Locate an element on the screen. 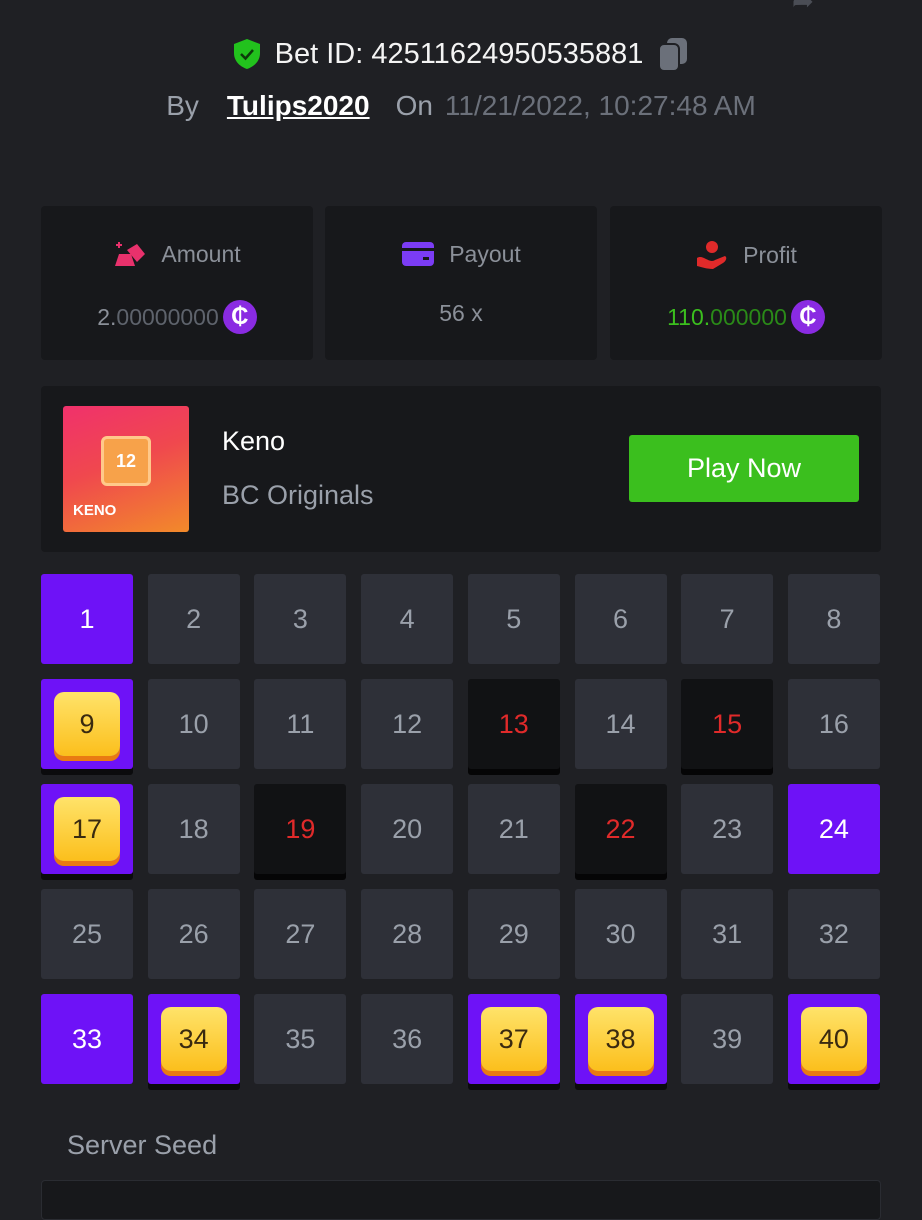 This screenshot has width=922, height=1220. payout-value: 56 x is located at coordinates (461, 313).